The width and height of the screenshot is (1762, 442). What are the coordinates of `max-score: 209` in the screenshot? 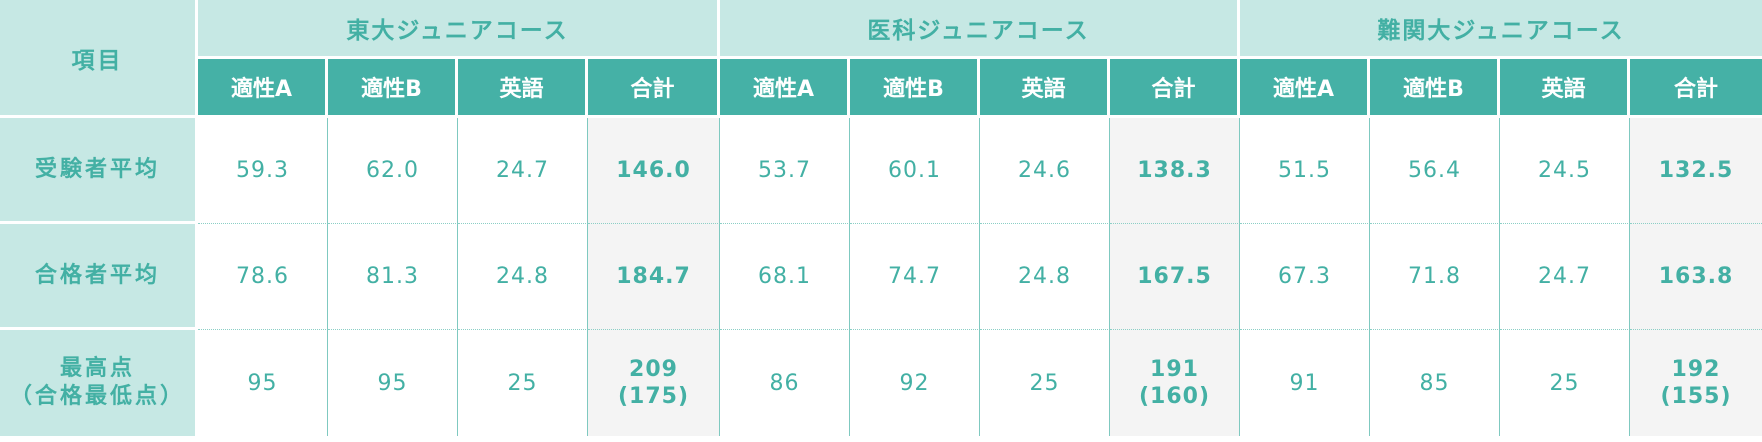 It's located at (653, 369).